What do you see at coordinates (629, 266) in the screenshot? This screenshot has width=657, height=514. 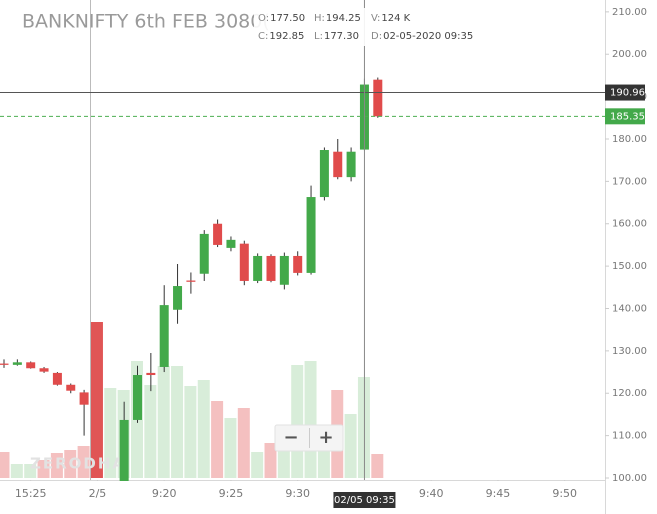 I see `y-tick-label: 150.00` at bounding box center [629, 266].